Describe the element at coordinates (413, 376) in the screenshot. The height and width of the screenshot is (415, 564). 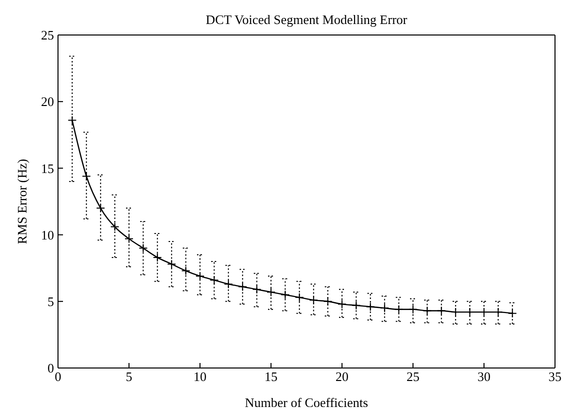
I see `x-tick-label: 25` at that location.